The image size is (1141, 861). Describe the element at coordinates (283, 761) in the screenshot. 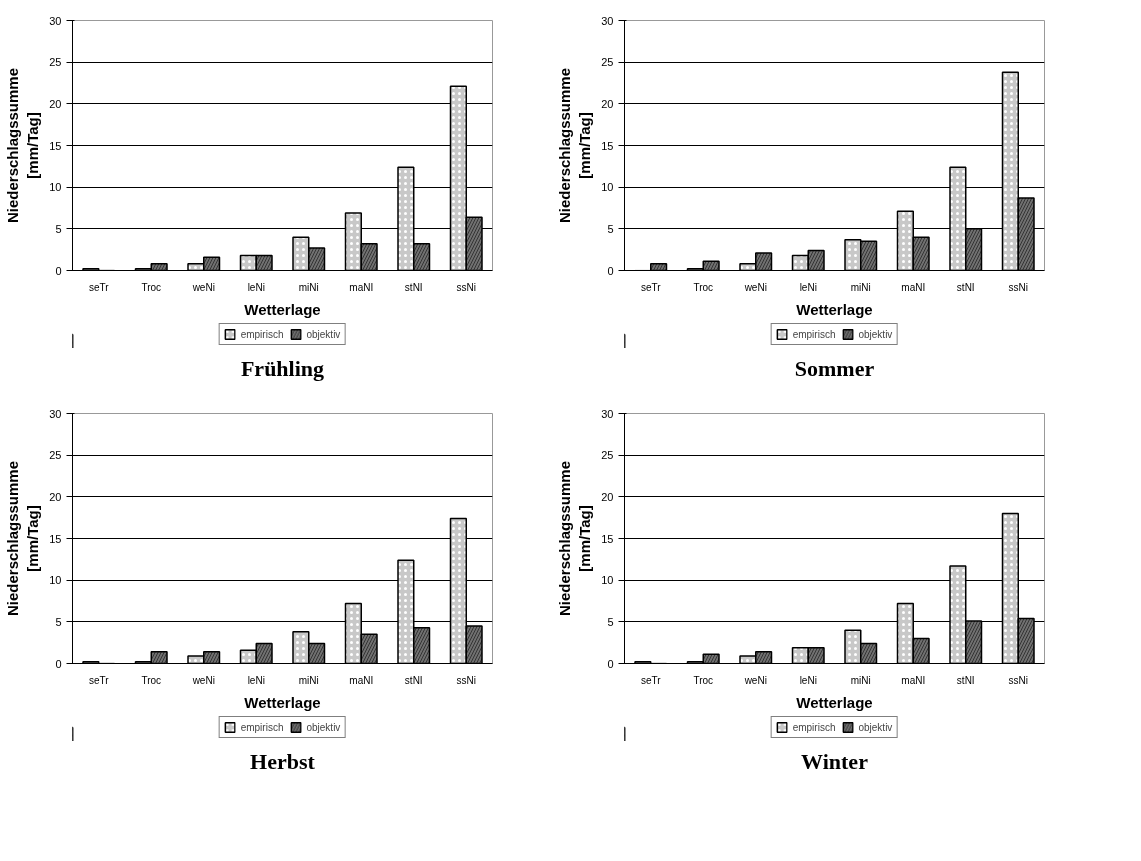

I see `text: Herbst` at that location.